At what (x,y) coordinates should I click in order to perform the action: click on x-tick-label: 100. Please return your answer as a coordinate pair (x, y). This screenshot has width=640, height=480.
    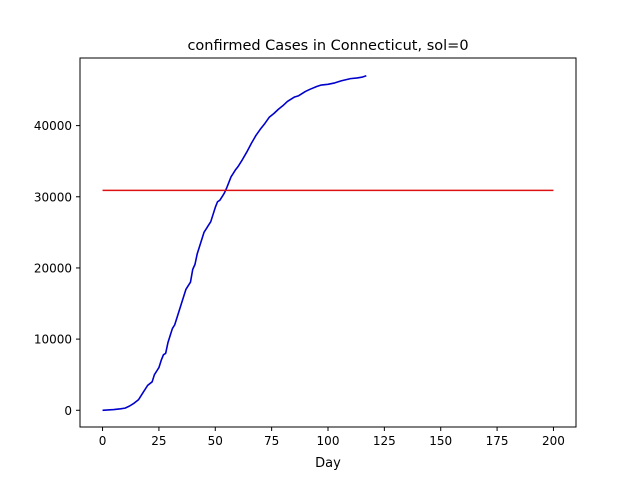
    Looking at the image, I should click on (328, 441).